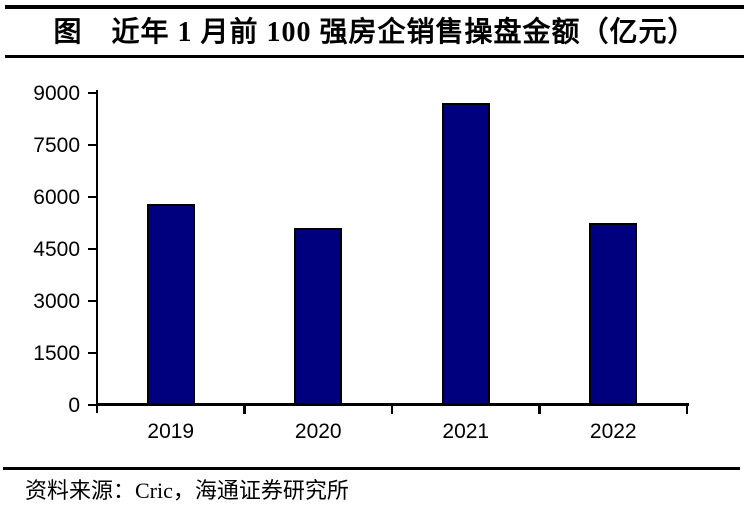 This screenshot has width=750, height=512. What do you see at coordinates (371, 468) in the screenshot?
I see `footer-rule` at bounding box center [371, 468].